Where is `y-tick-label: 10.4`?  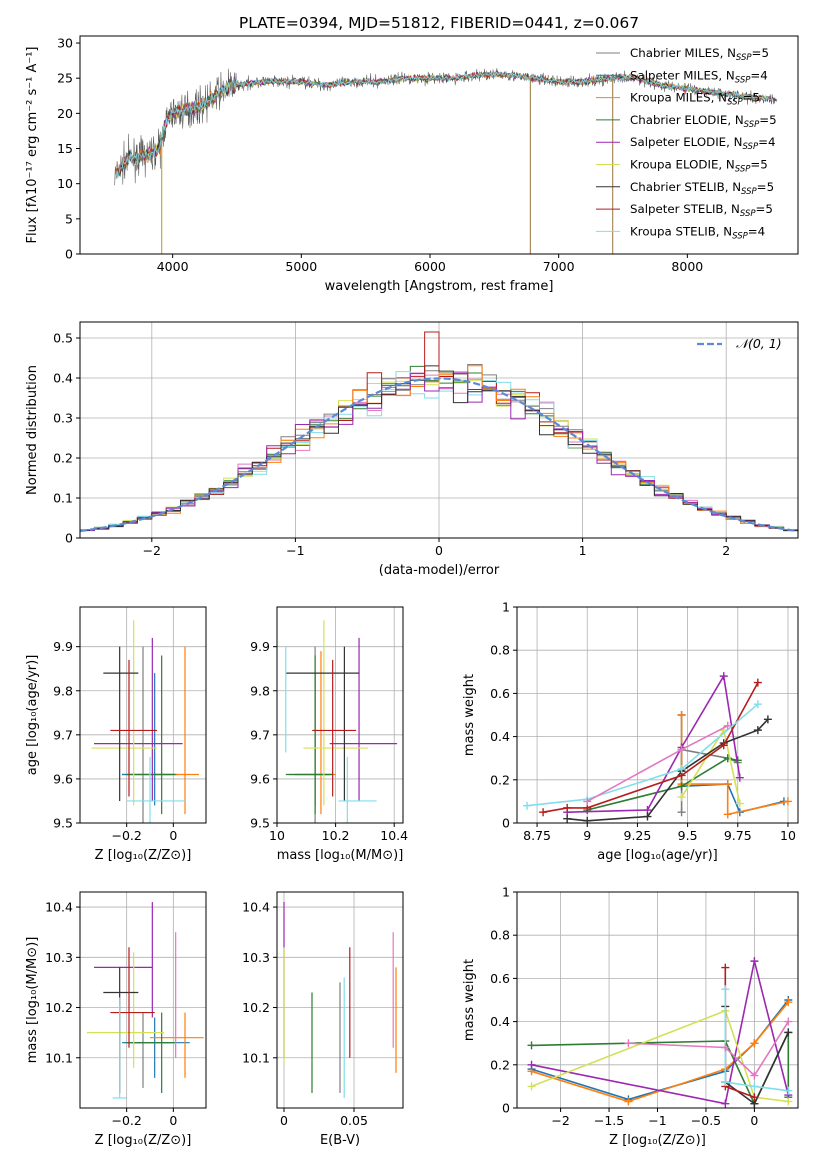 y-tick-label: 10.4 is located at coordinates (59, 907).